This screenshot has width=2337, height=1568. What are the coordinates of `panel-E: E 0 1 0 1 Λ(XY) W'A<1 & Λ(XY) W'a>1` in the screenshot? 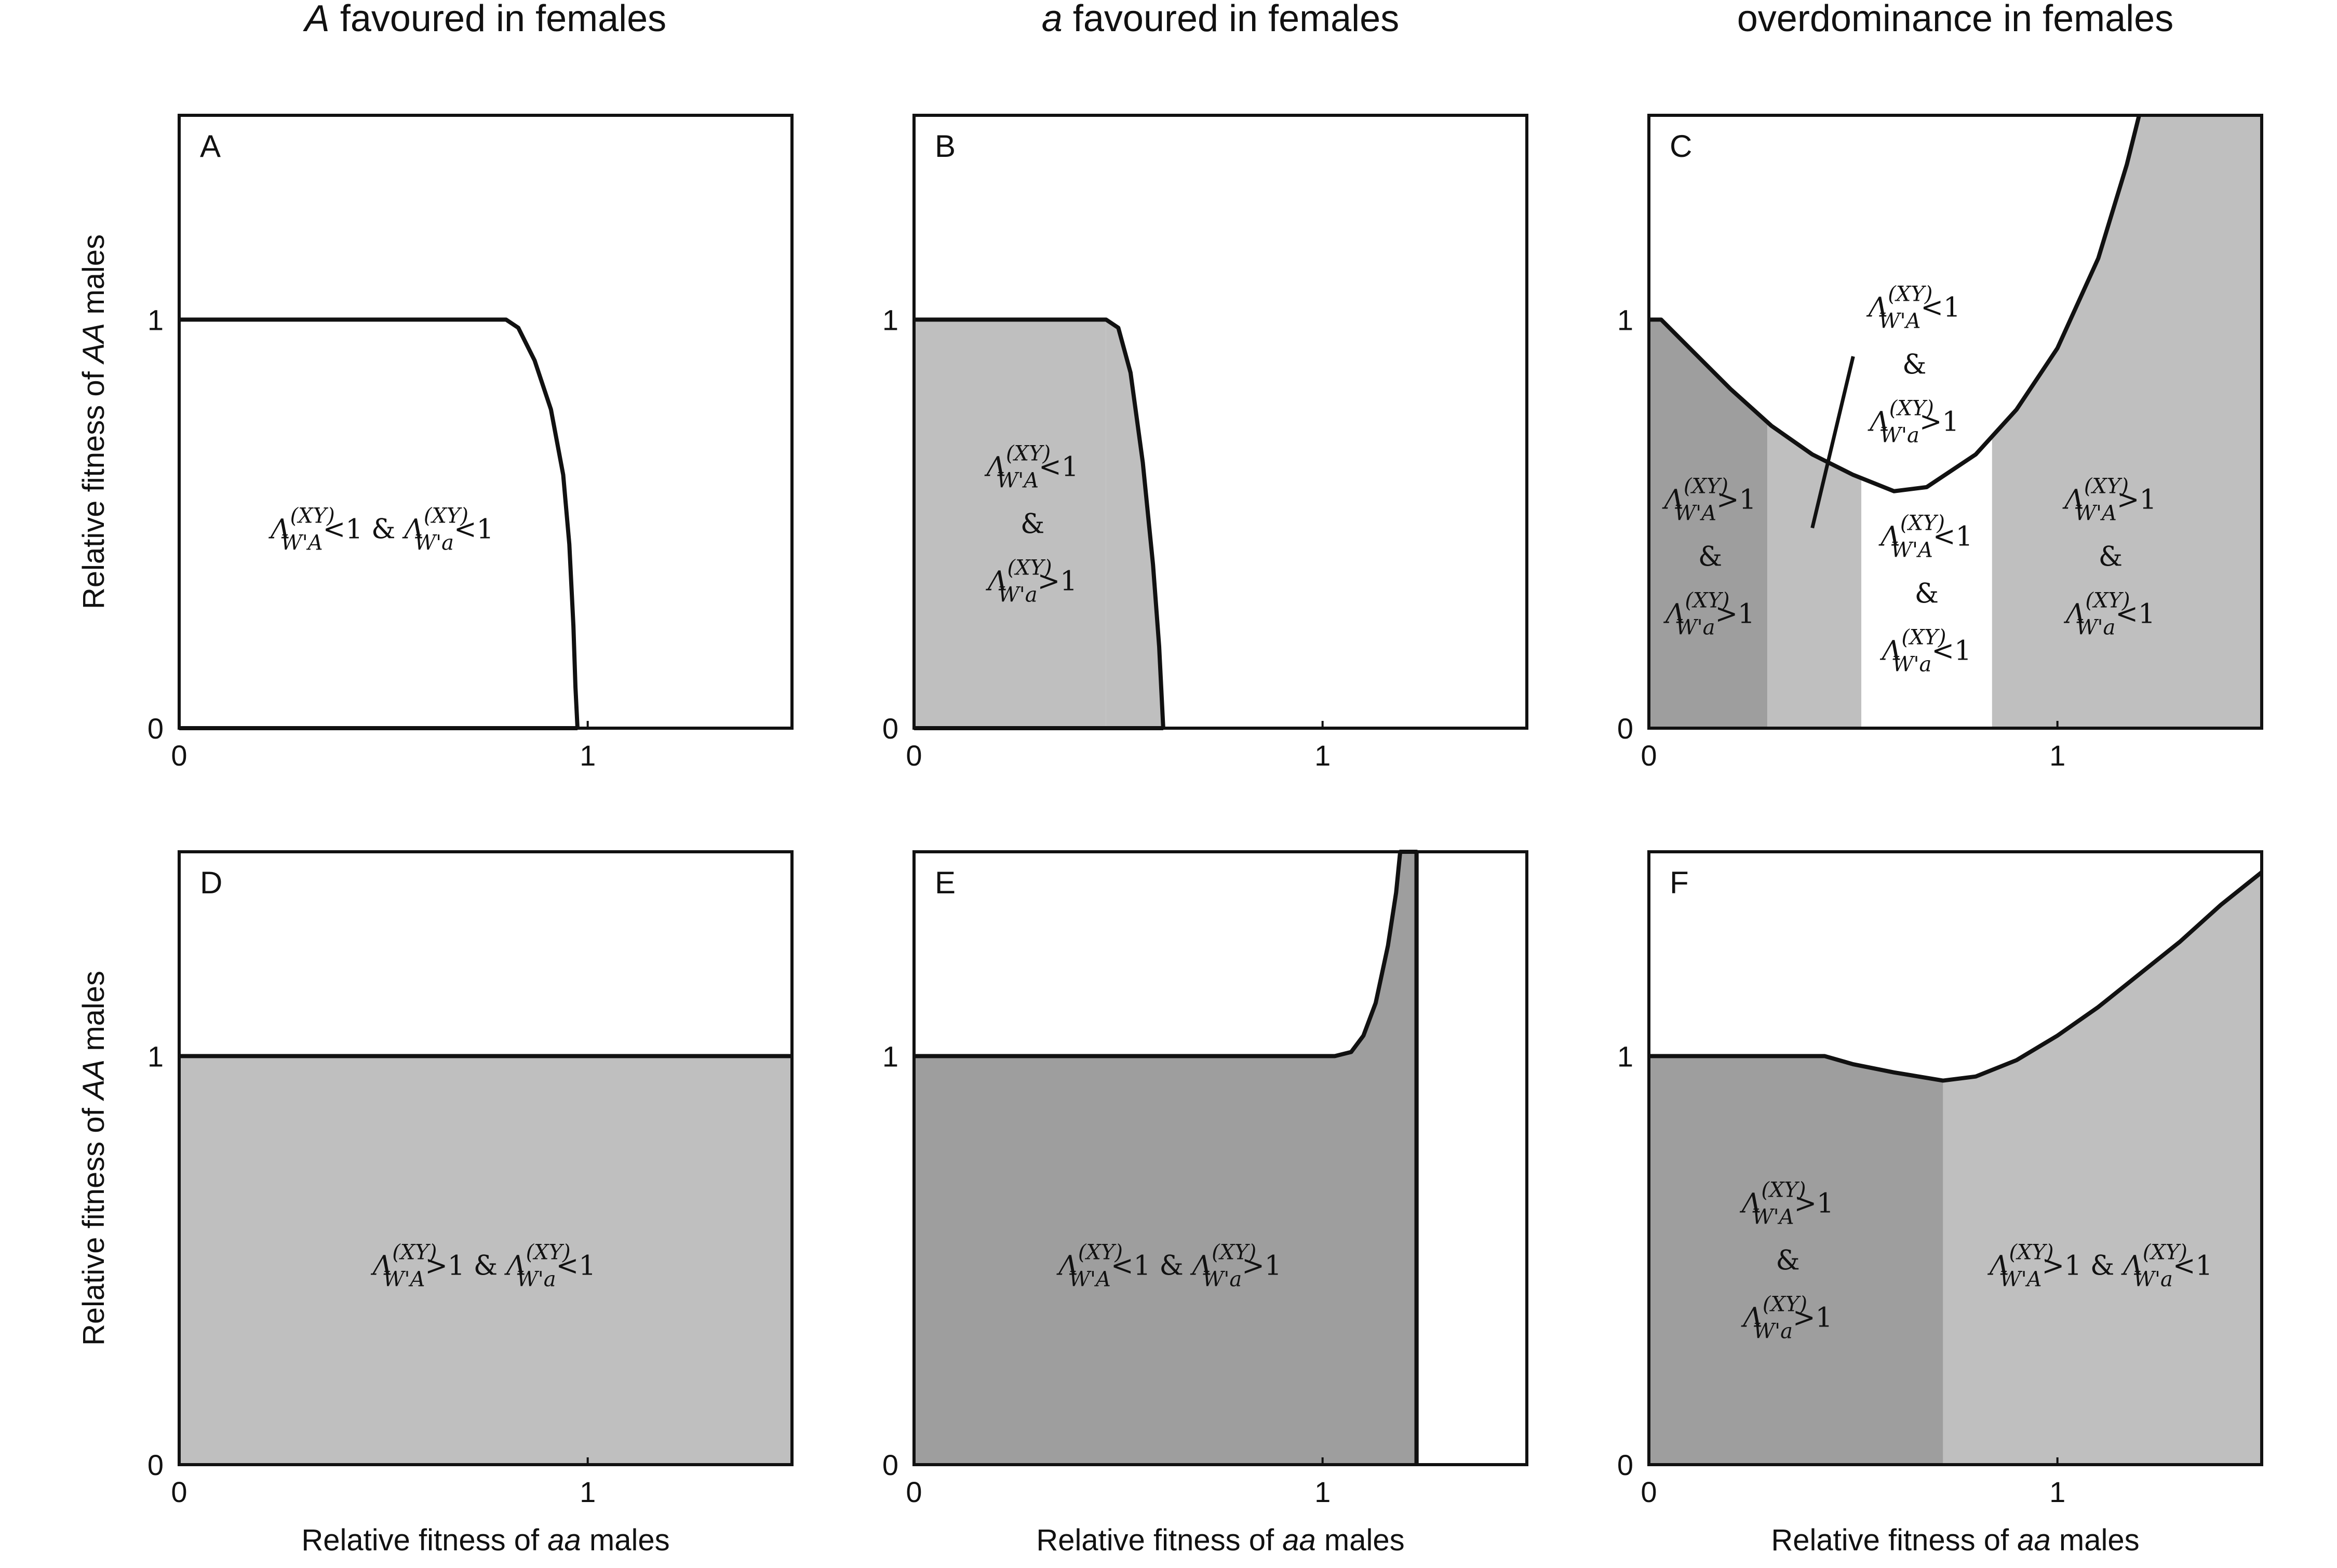 It's located at (1205, 1179).